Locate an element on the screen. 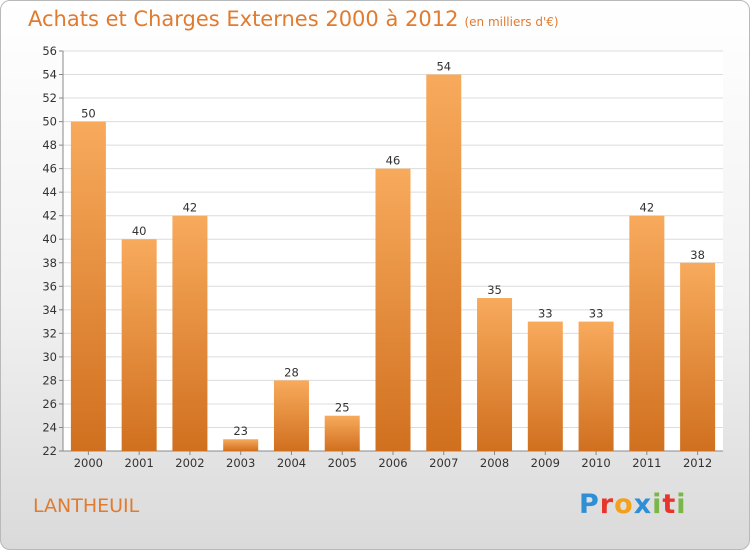 This screenshot has width=750, height=550. bar-2009 is located at coordinates (545, 386).